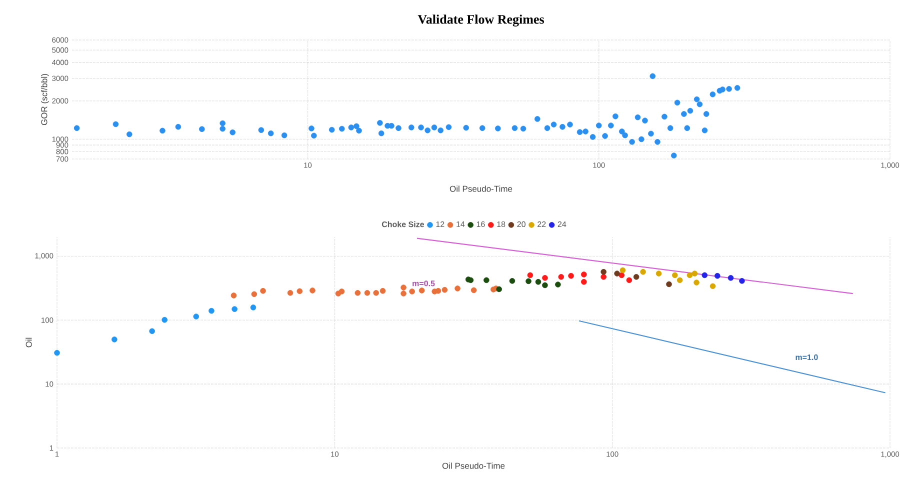  I want to click on legend-label: 12, so click(440, 224).